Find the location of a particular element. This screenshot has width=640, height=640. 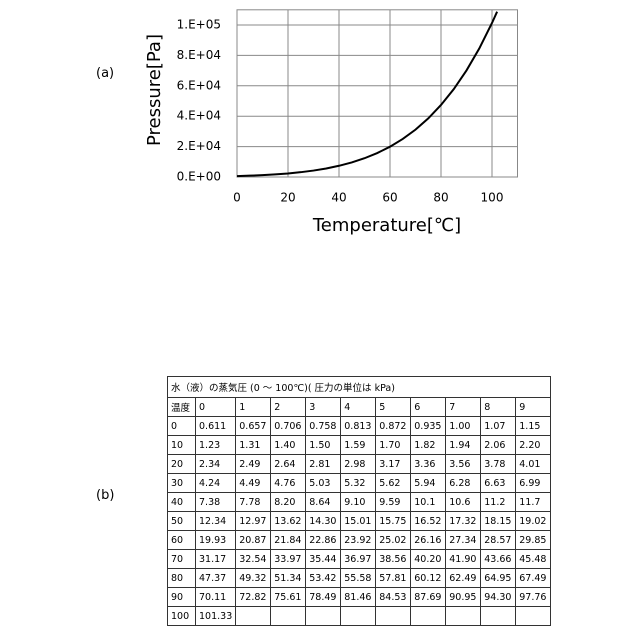

cell: 2.98 is located at coordinates (358, 464).